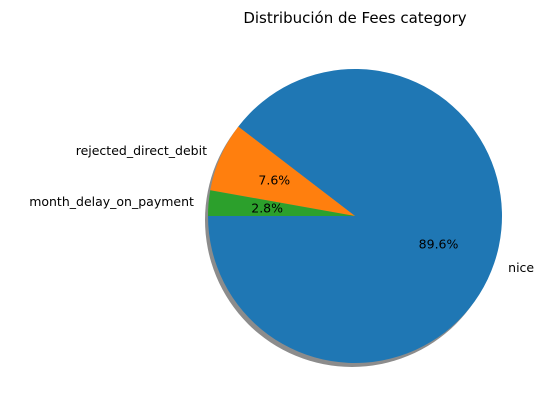 The height and width of the screenshot is (412, 550). I want to click on slice-label-month-delay-on-payment: month_delay_on_payment, so click(111, 201).